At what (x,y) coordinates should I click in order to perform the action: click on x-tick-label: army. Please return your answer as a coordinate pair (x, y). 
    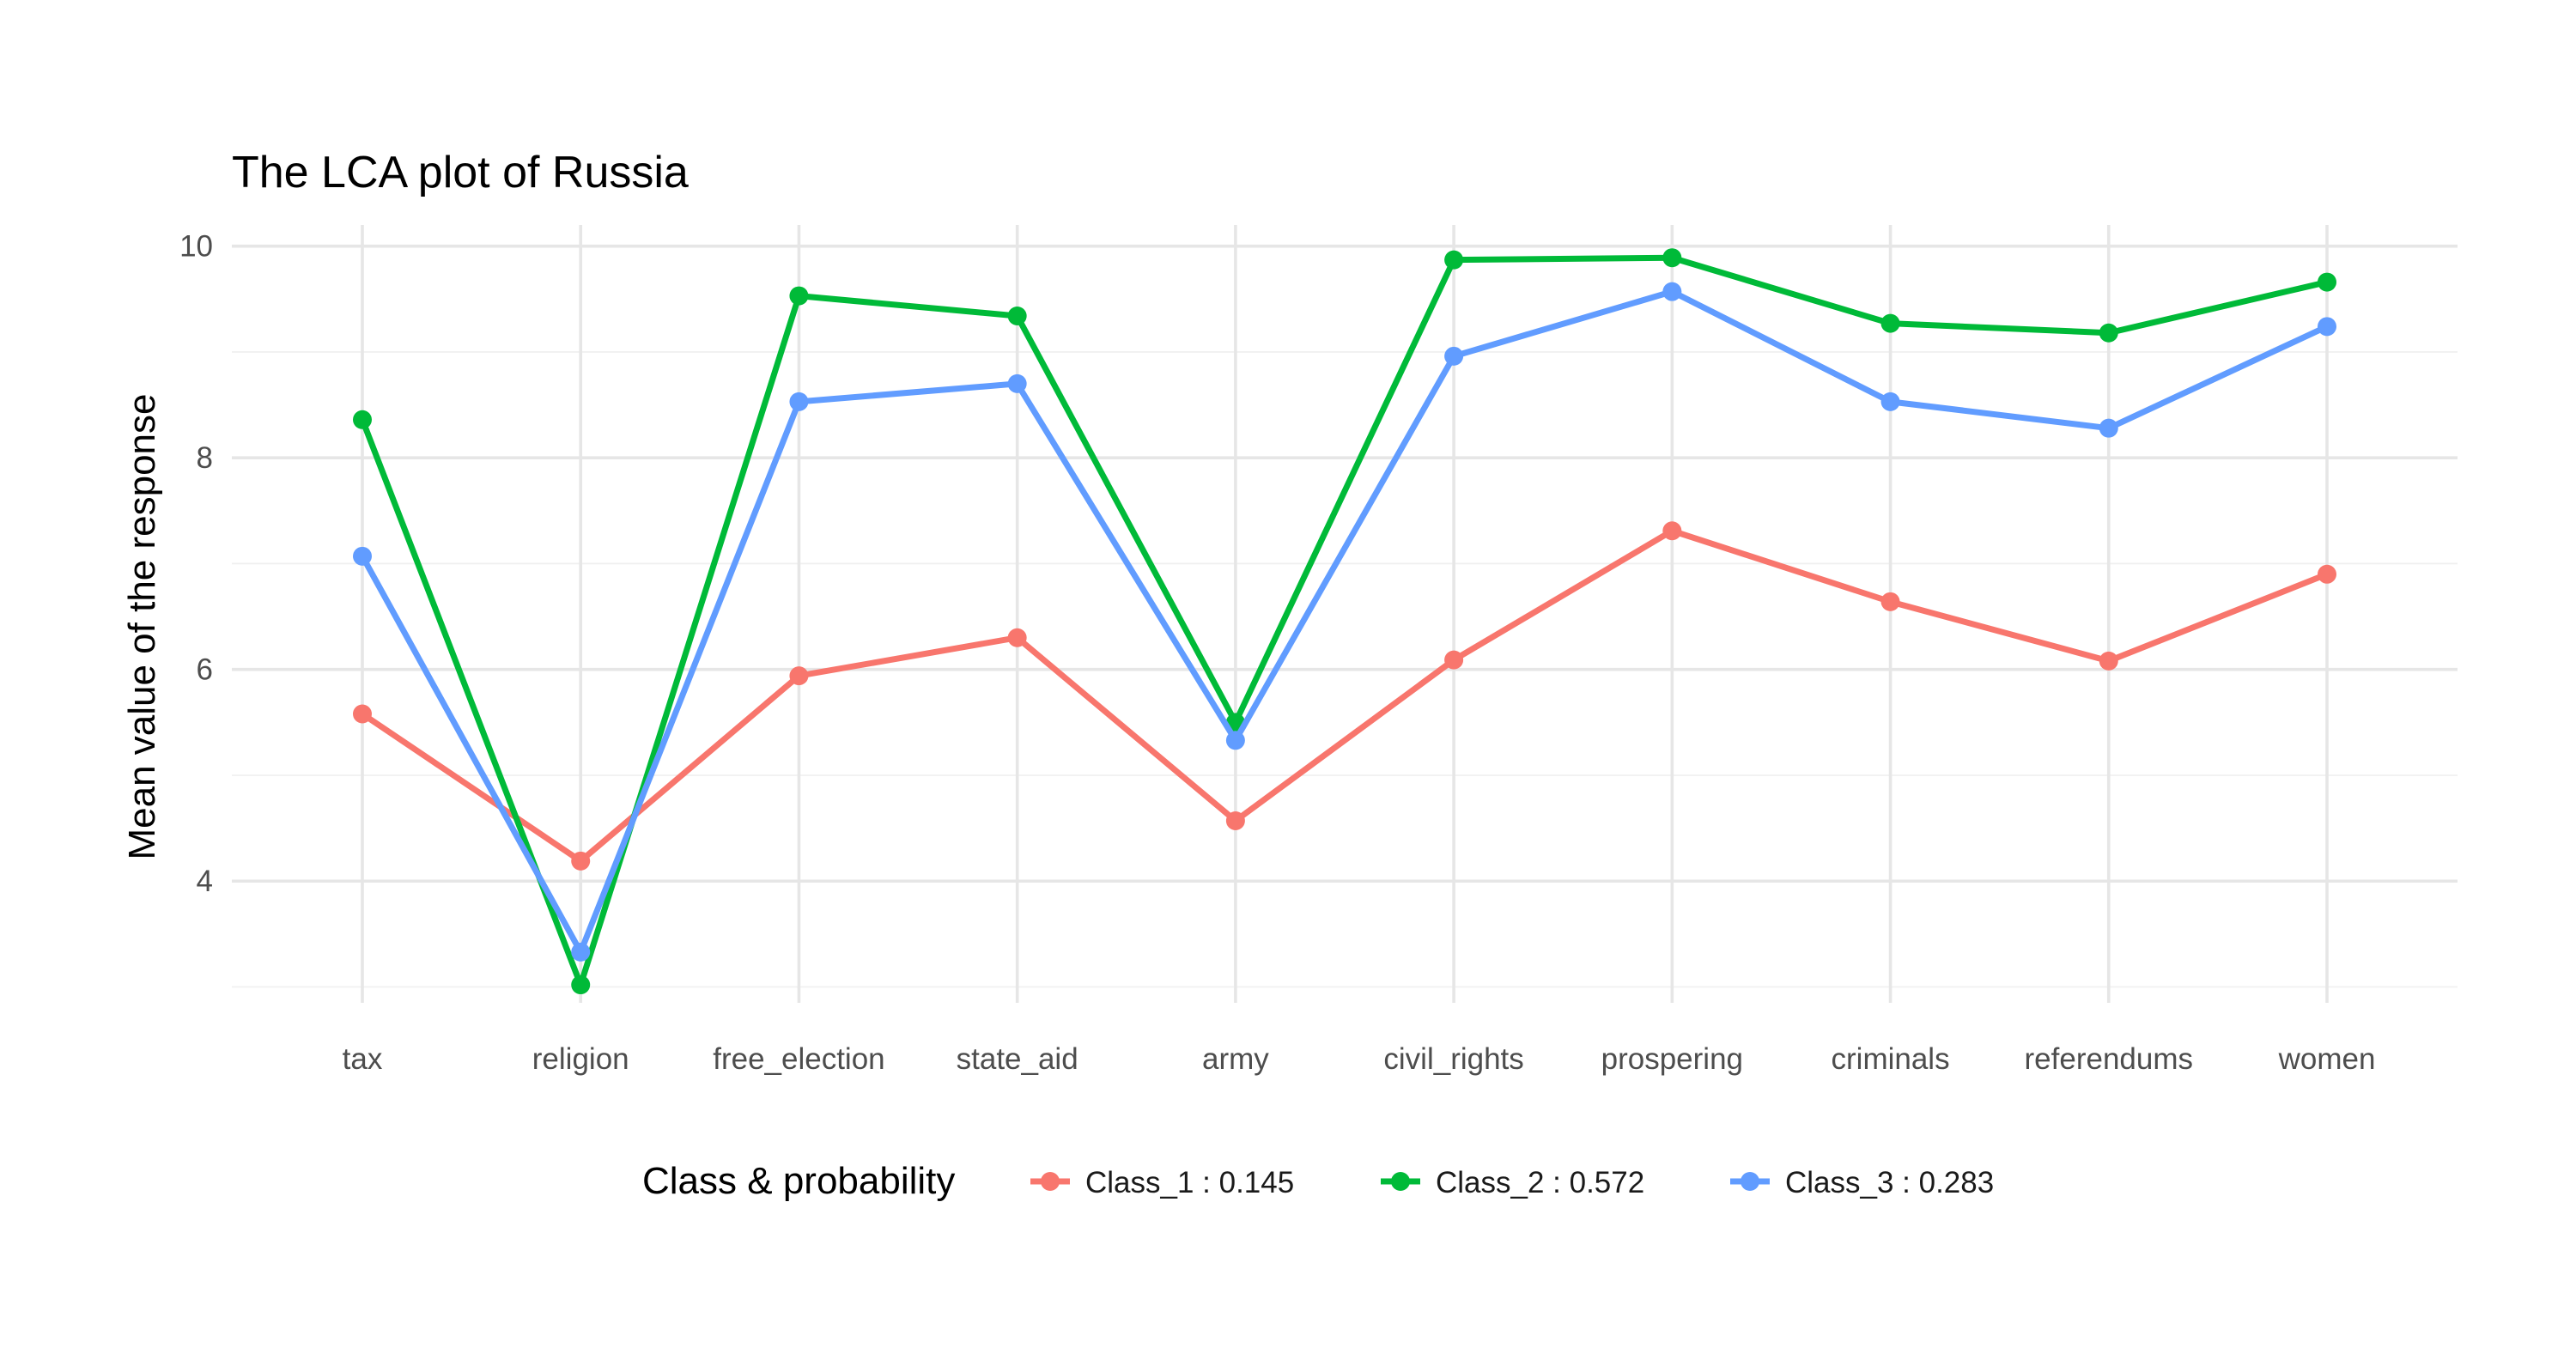
    Looking at the image, I should click on (1235, 1059).